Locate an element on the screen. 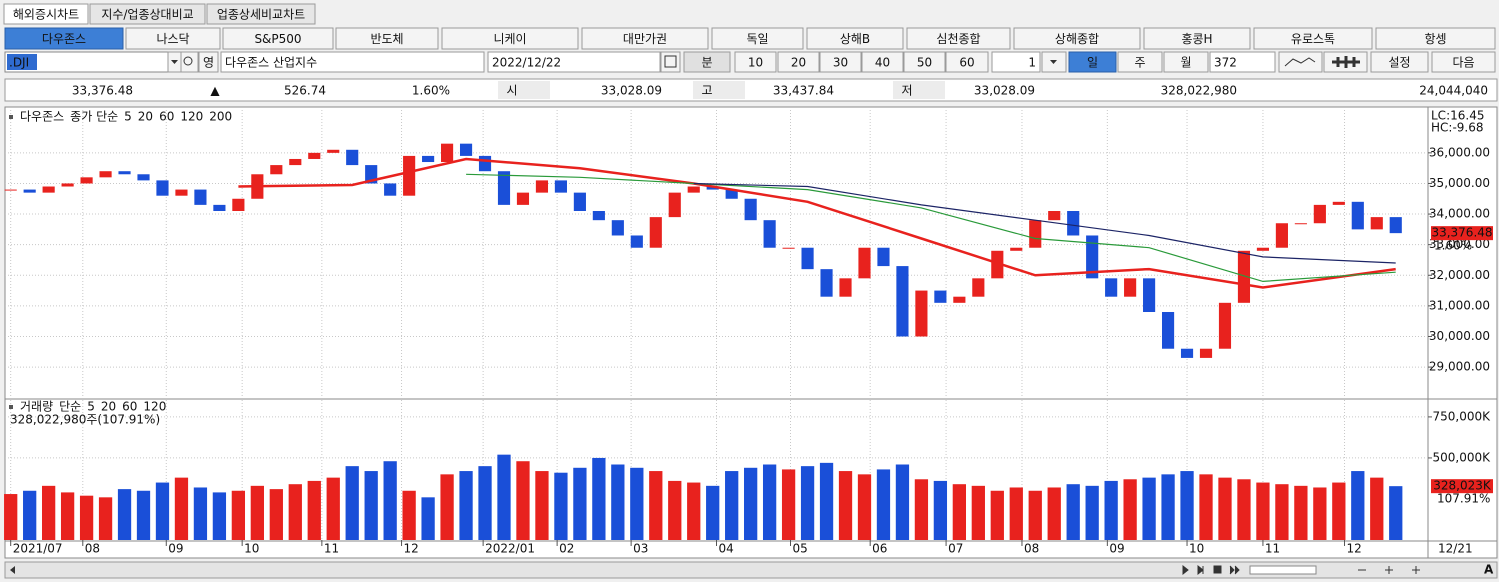 Image resolution: width=1499 pixels, height=582 pixels. zoom-buttons is located at coordinates (1389, 570).